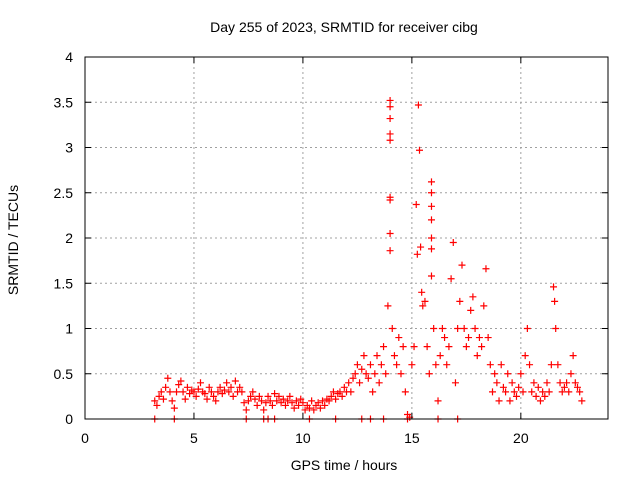  I want to click on x-axis-title: GPS time / hours, so click(344, 465).